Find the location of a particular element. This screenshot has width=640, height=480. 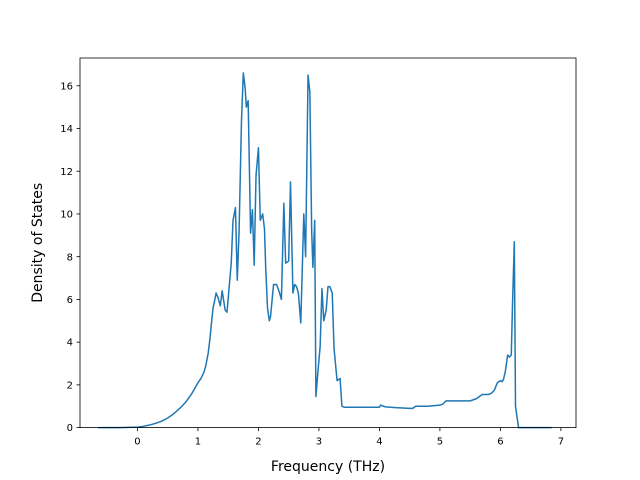

x-tick-label: 7 is located at coordinates (561, 442).